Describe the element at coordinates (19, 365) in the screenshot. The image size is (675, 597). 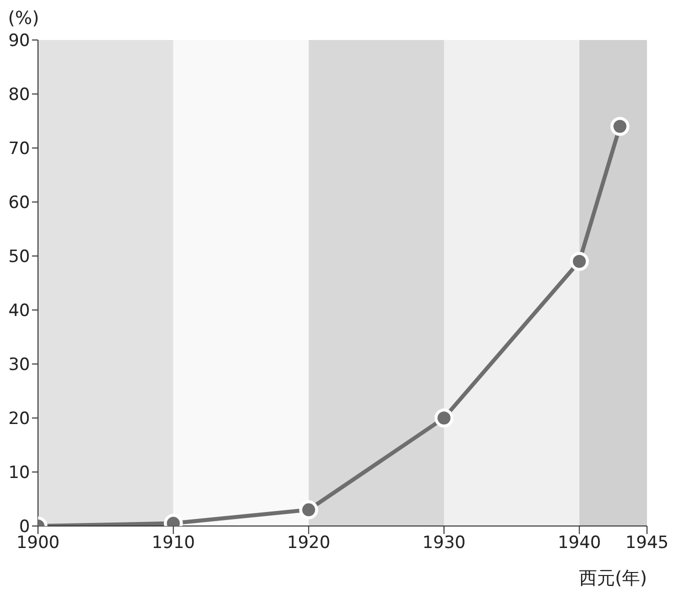
I see `y-tick-label: 30` at that location.